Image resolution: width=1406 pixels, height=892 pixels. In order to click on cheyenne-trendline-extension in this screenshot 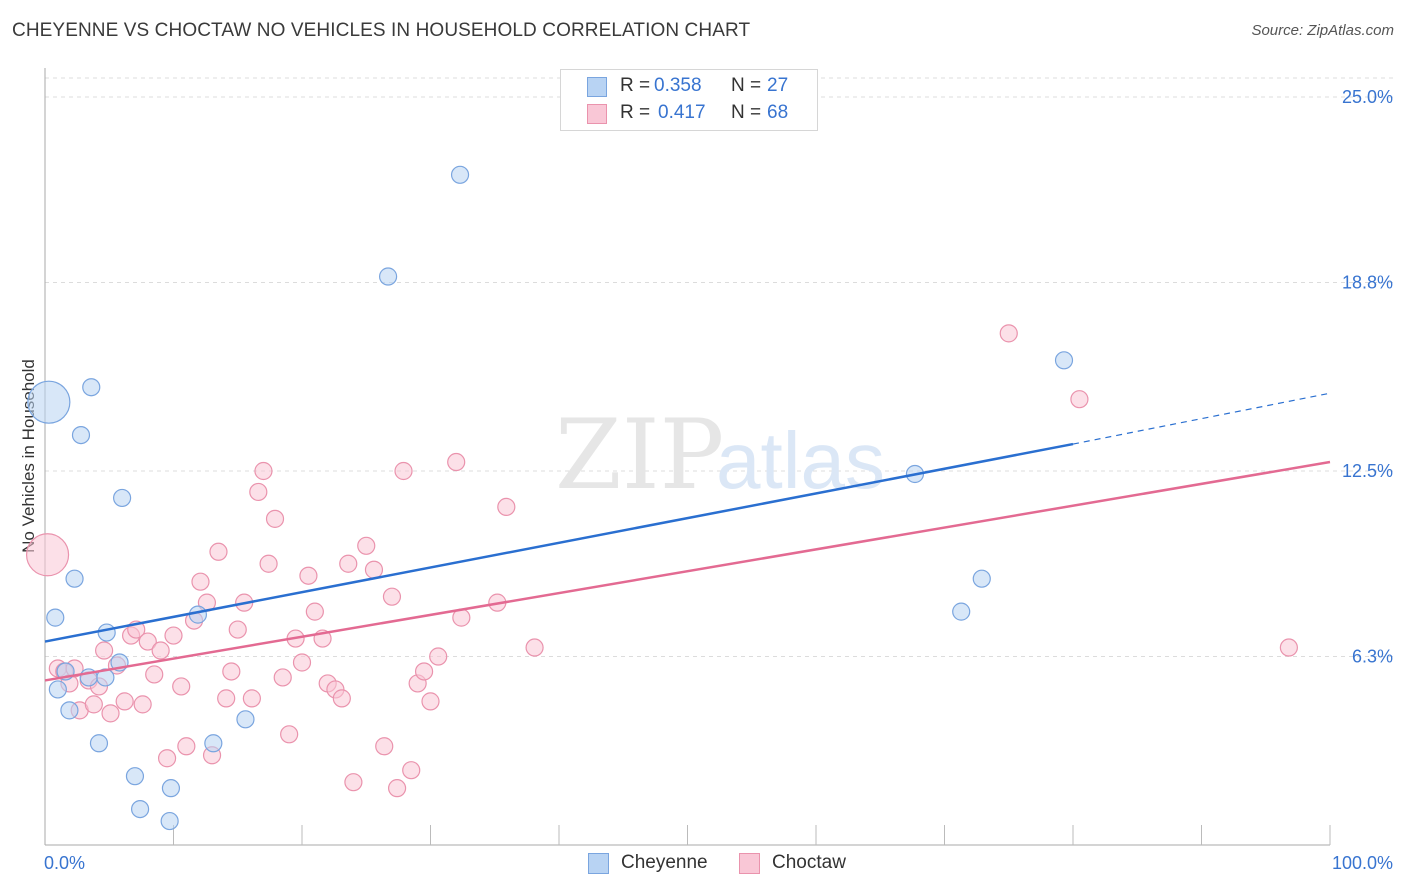, I will do `click(1201, 418)`.